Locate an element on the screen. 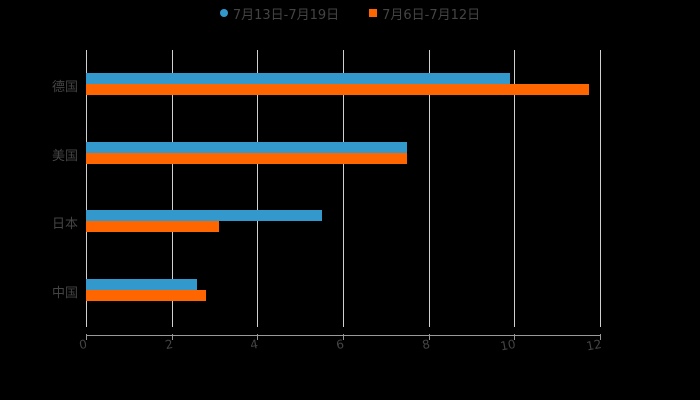 Image resolution: width=700 pixels, height=400 pixels. y-axis-label: 中国 is located at coordinates (64, 293).